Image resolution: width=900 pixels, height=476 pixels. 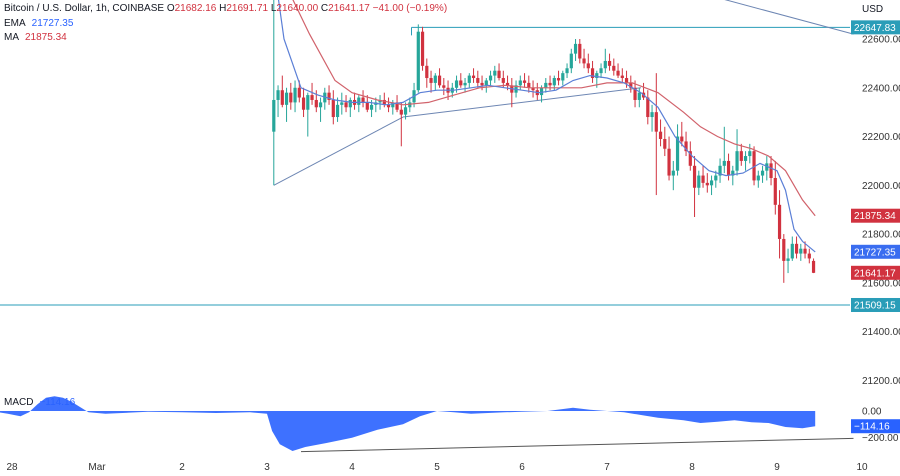 I want to click on open-label: O, so click(x=170, y=8).